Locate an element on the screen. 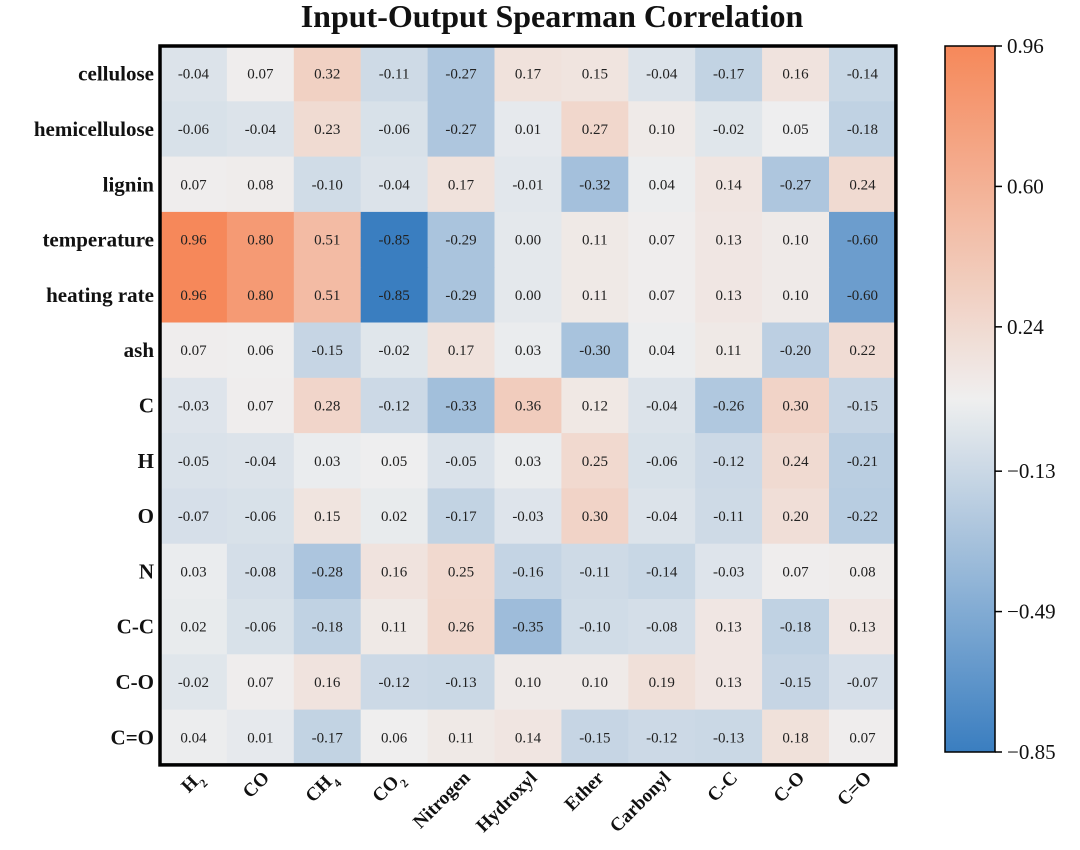  cell-value-label: 0.51 is located at coordinates (327, 296).